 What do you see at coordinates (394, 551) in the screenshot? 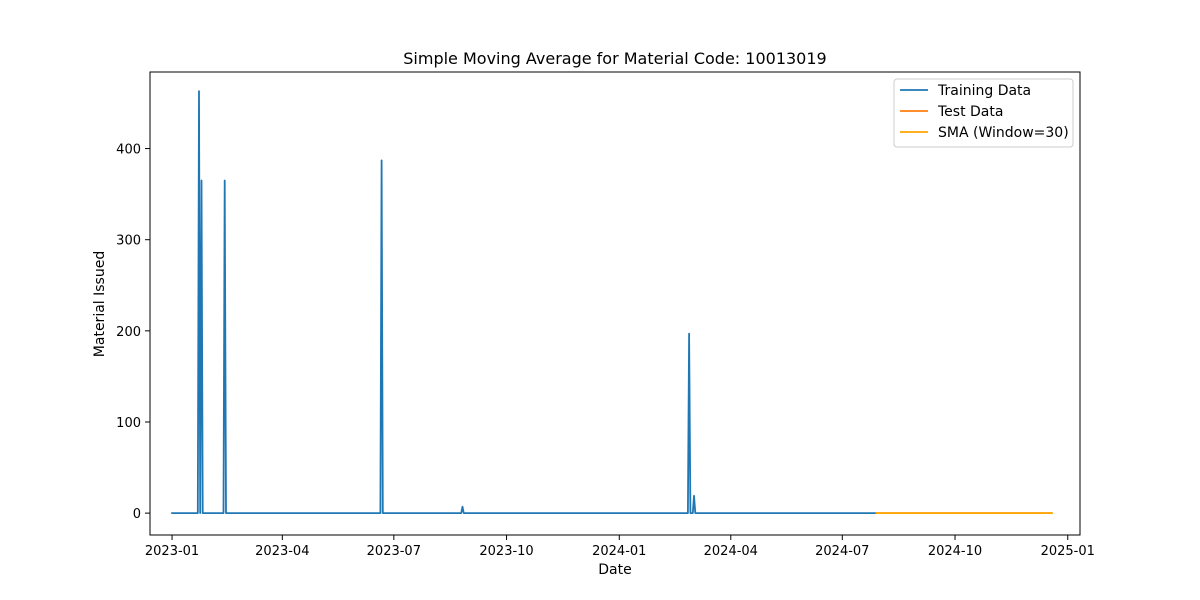
I see `x-tick-label: 2023-07` at bounding box center [394, 551].